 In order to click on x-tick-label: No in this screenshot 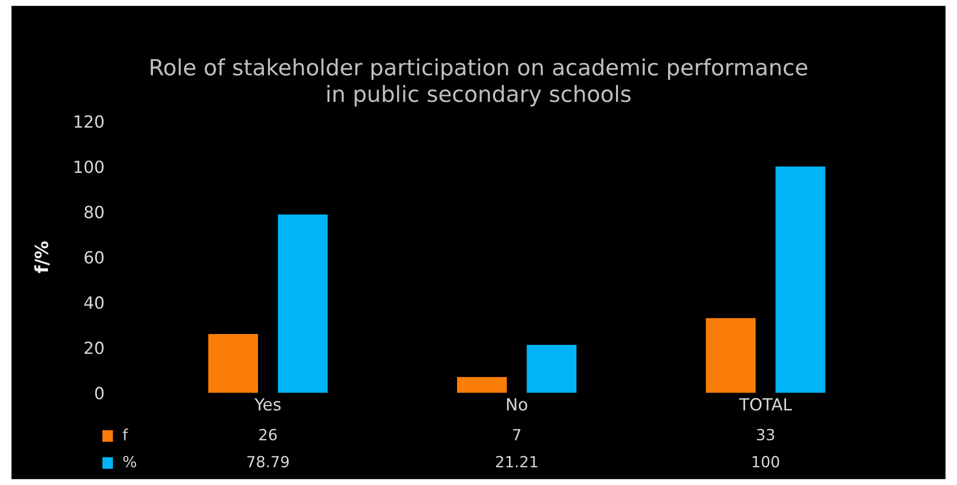, I will do `click(517, 404)`.